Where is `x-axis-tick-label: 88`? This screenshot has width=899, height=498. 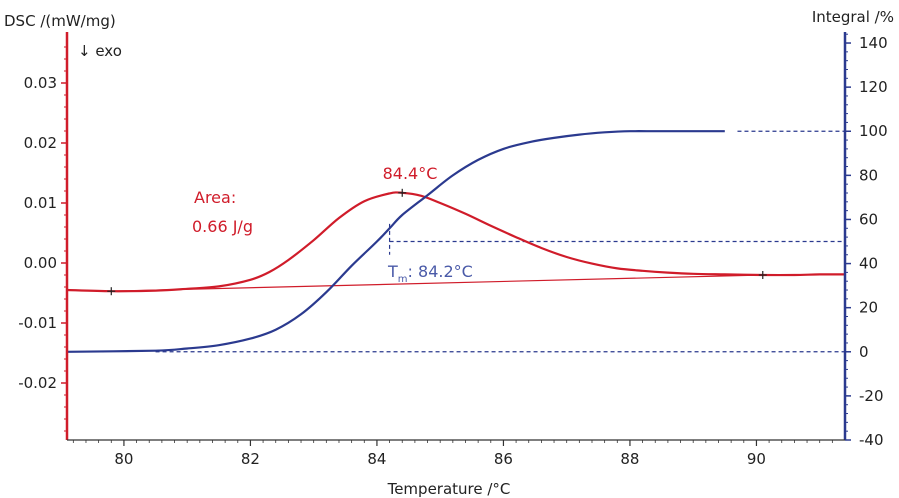
x-axis-tick-label: 88 is located at coordinates (629, 459).